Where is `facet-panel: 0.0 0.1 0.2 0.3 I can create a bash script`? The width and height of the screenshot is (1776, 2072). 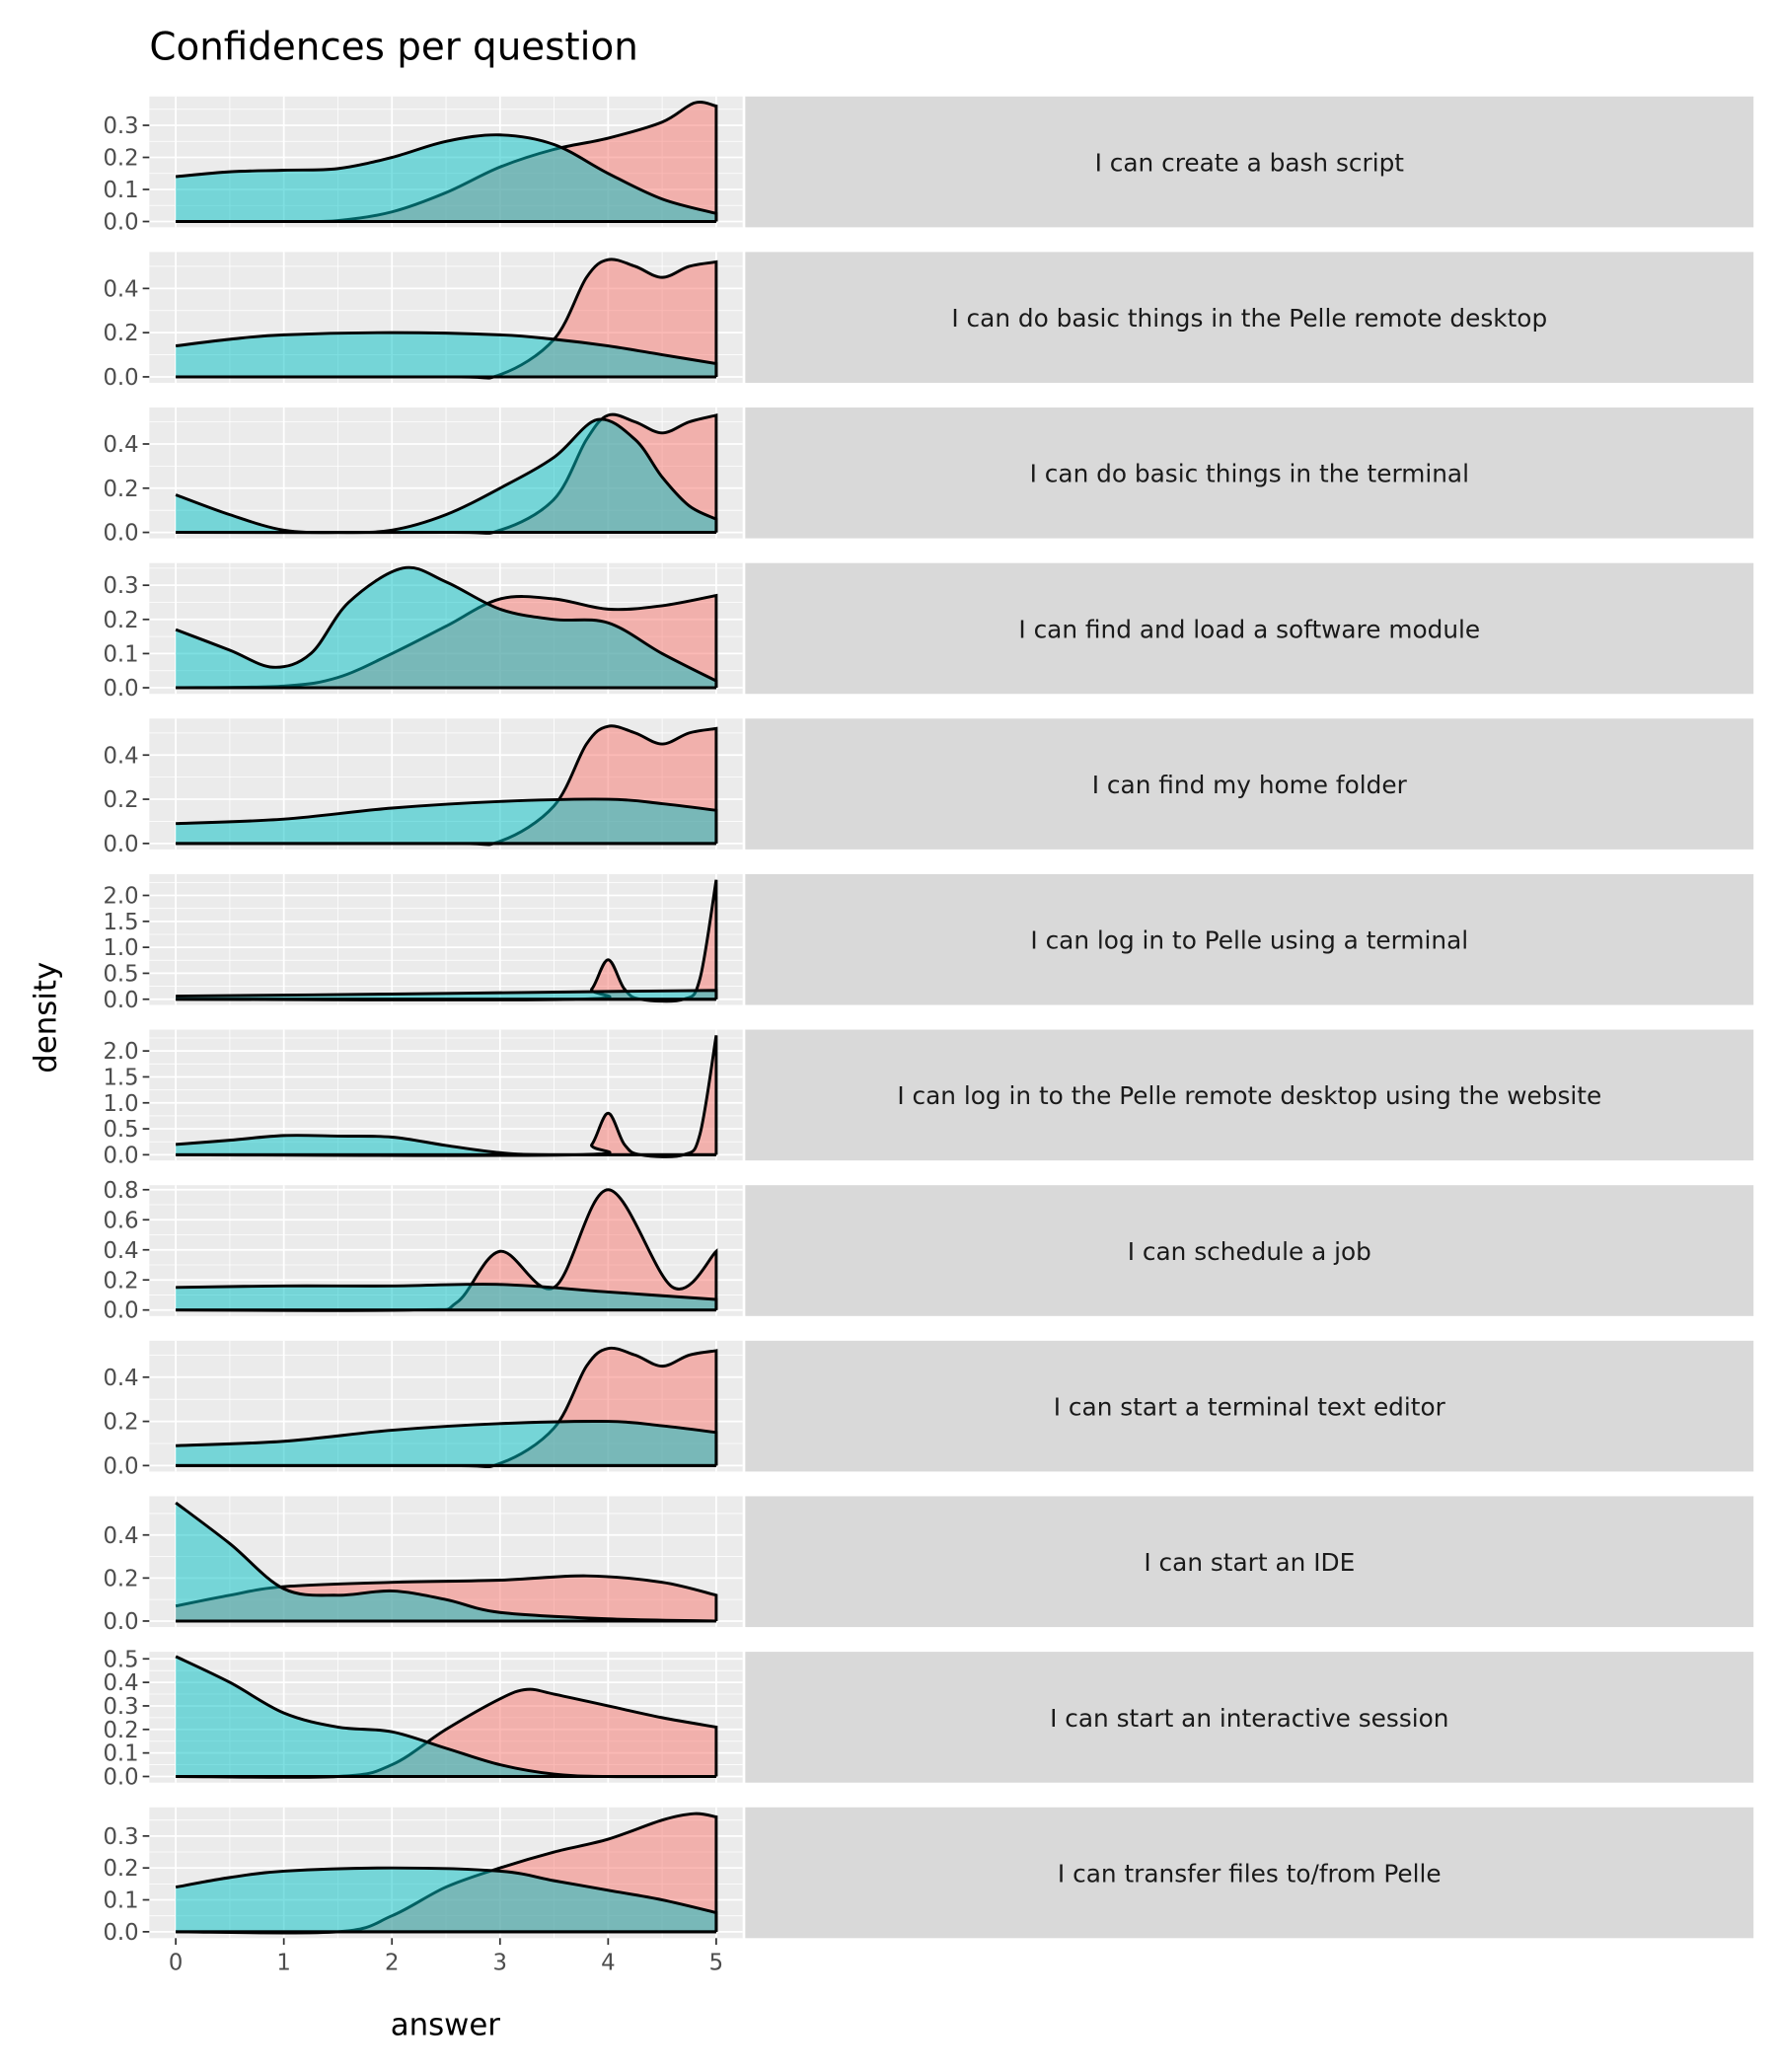 facet-panel: 0.0 0.1 0.2 0.3 I can create a bash script is located at coordinates (929, 166).